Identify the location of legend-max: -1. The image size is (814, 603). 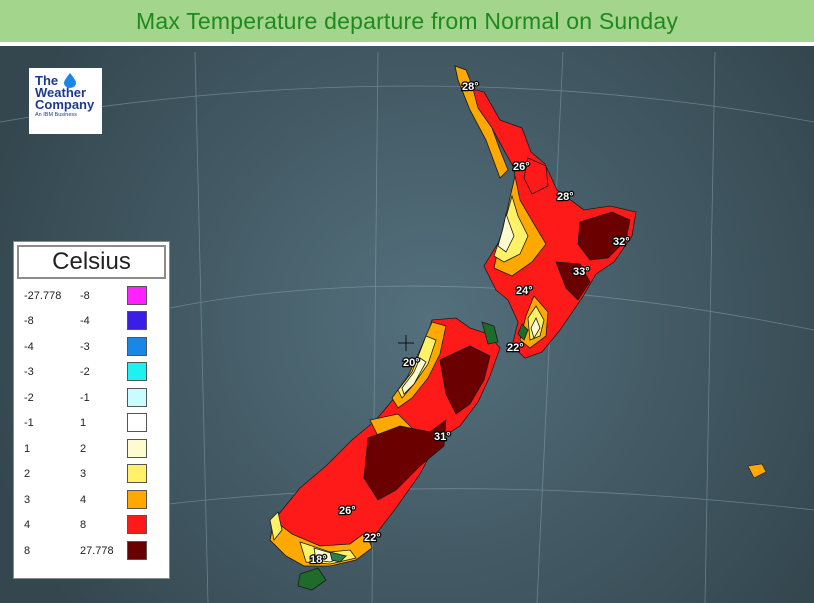
(85, 398).